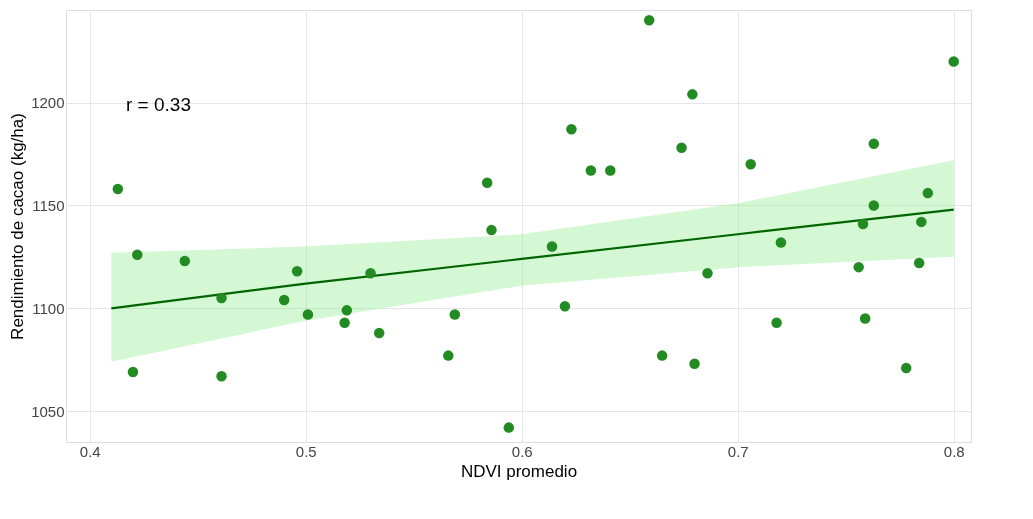  I want to click on x-tick-label: 0.7, so click(738, 451).